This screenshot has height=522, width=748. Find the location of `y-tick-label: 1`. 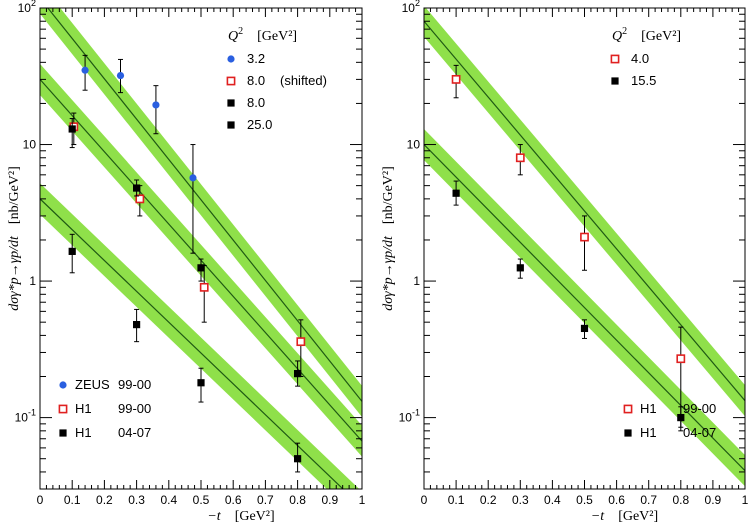

y-tick-label: 1 is located at coordinates (32, 281).